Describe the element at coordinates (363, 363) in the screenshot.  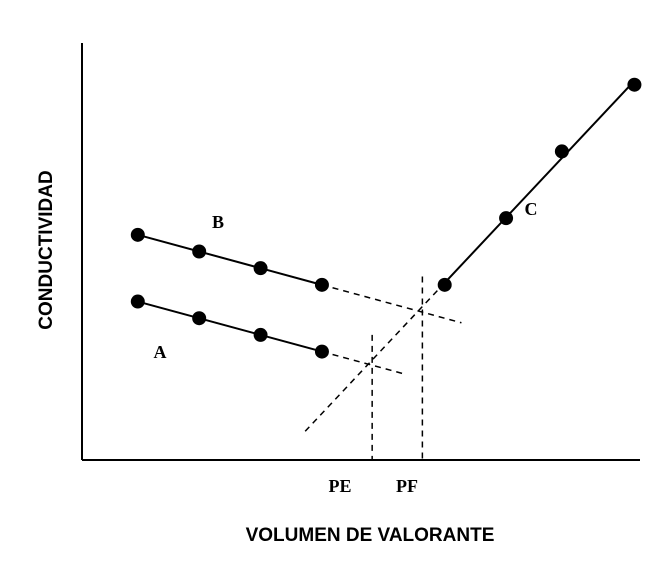
I see `series-a-extrapolation` at that location.